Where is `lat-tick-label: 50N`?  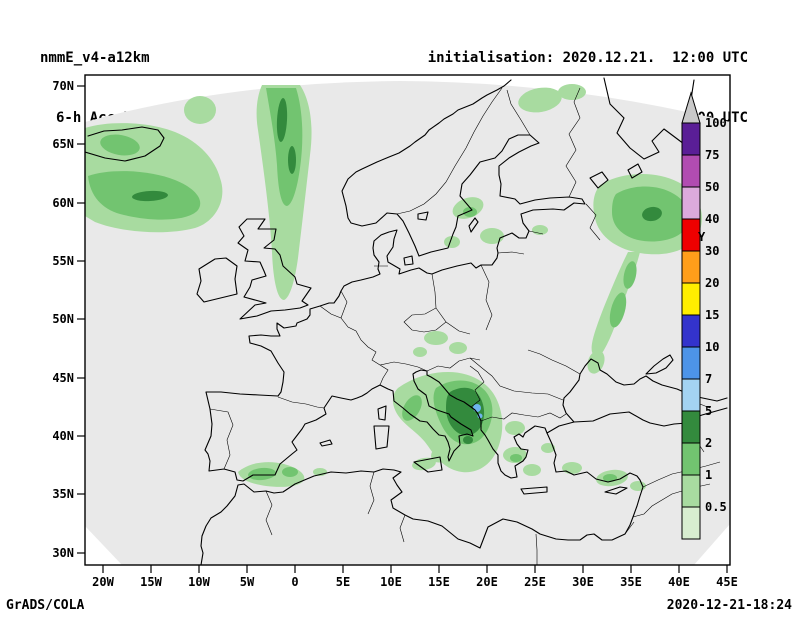
lat-tick-label: 50N is located at coordinates (63, 319).